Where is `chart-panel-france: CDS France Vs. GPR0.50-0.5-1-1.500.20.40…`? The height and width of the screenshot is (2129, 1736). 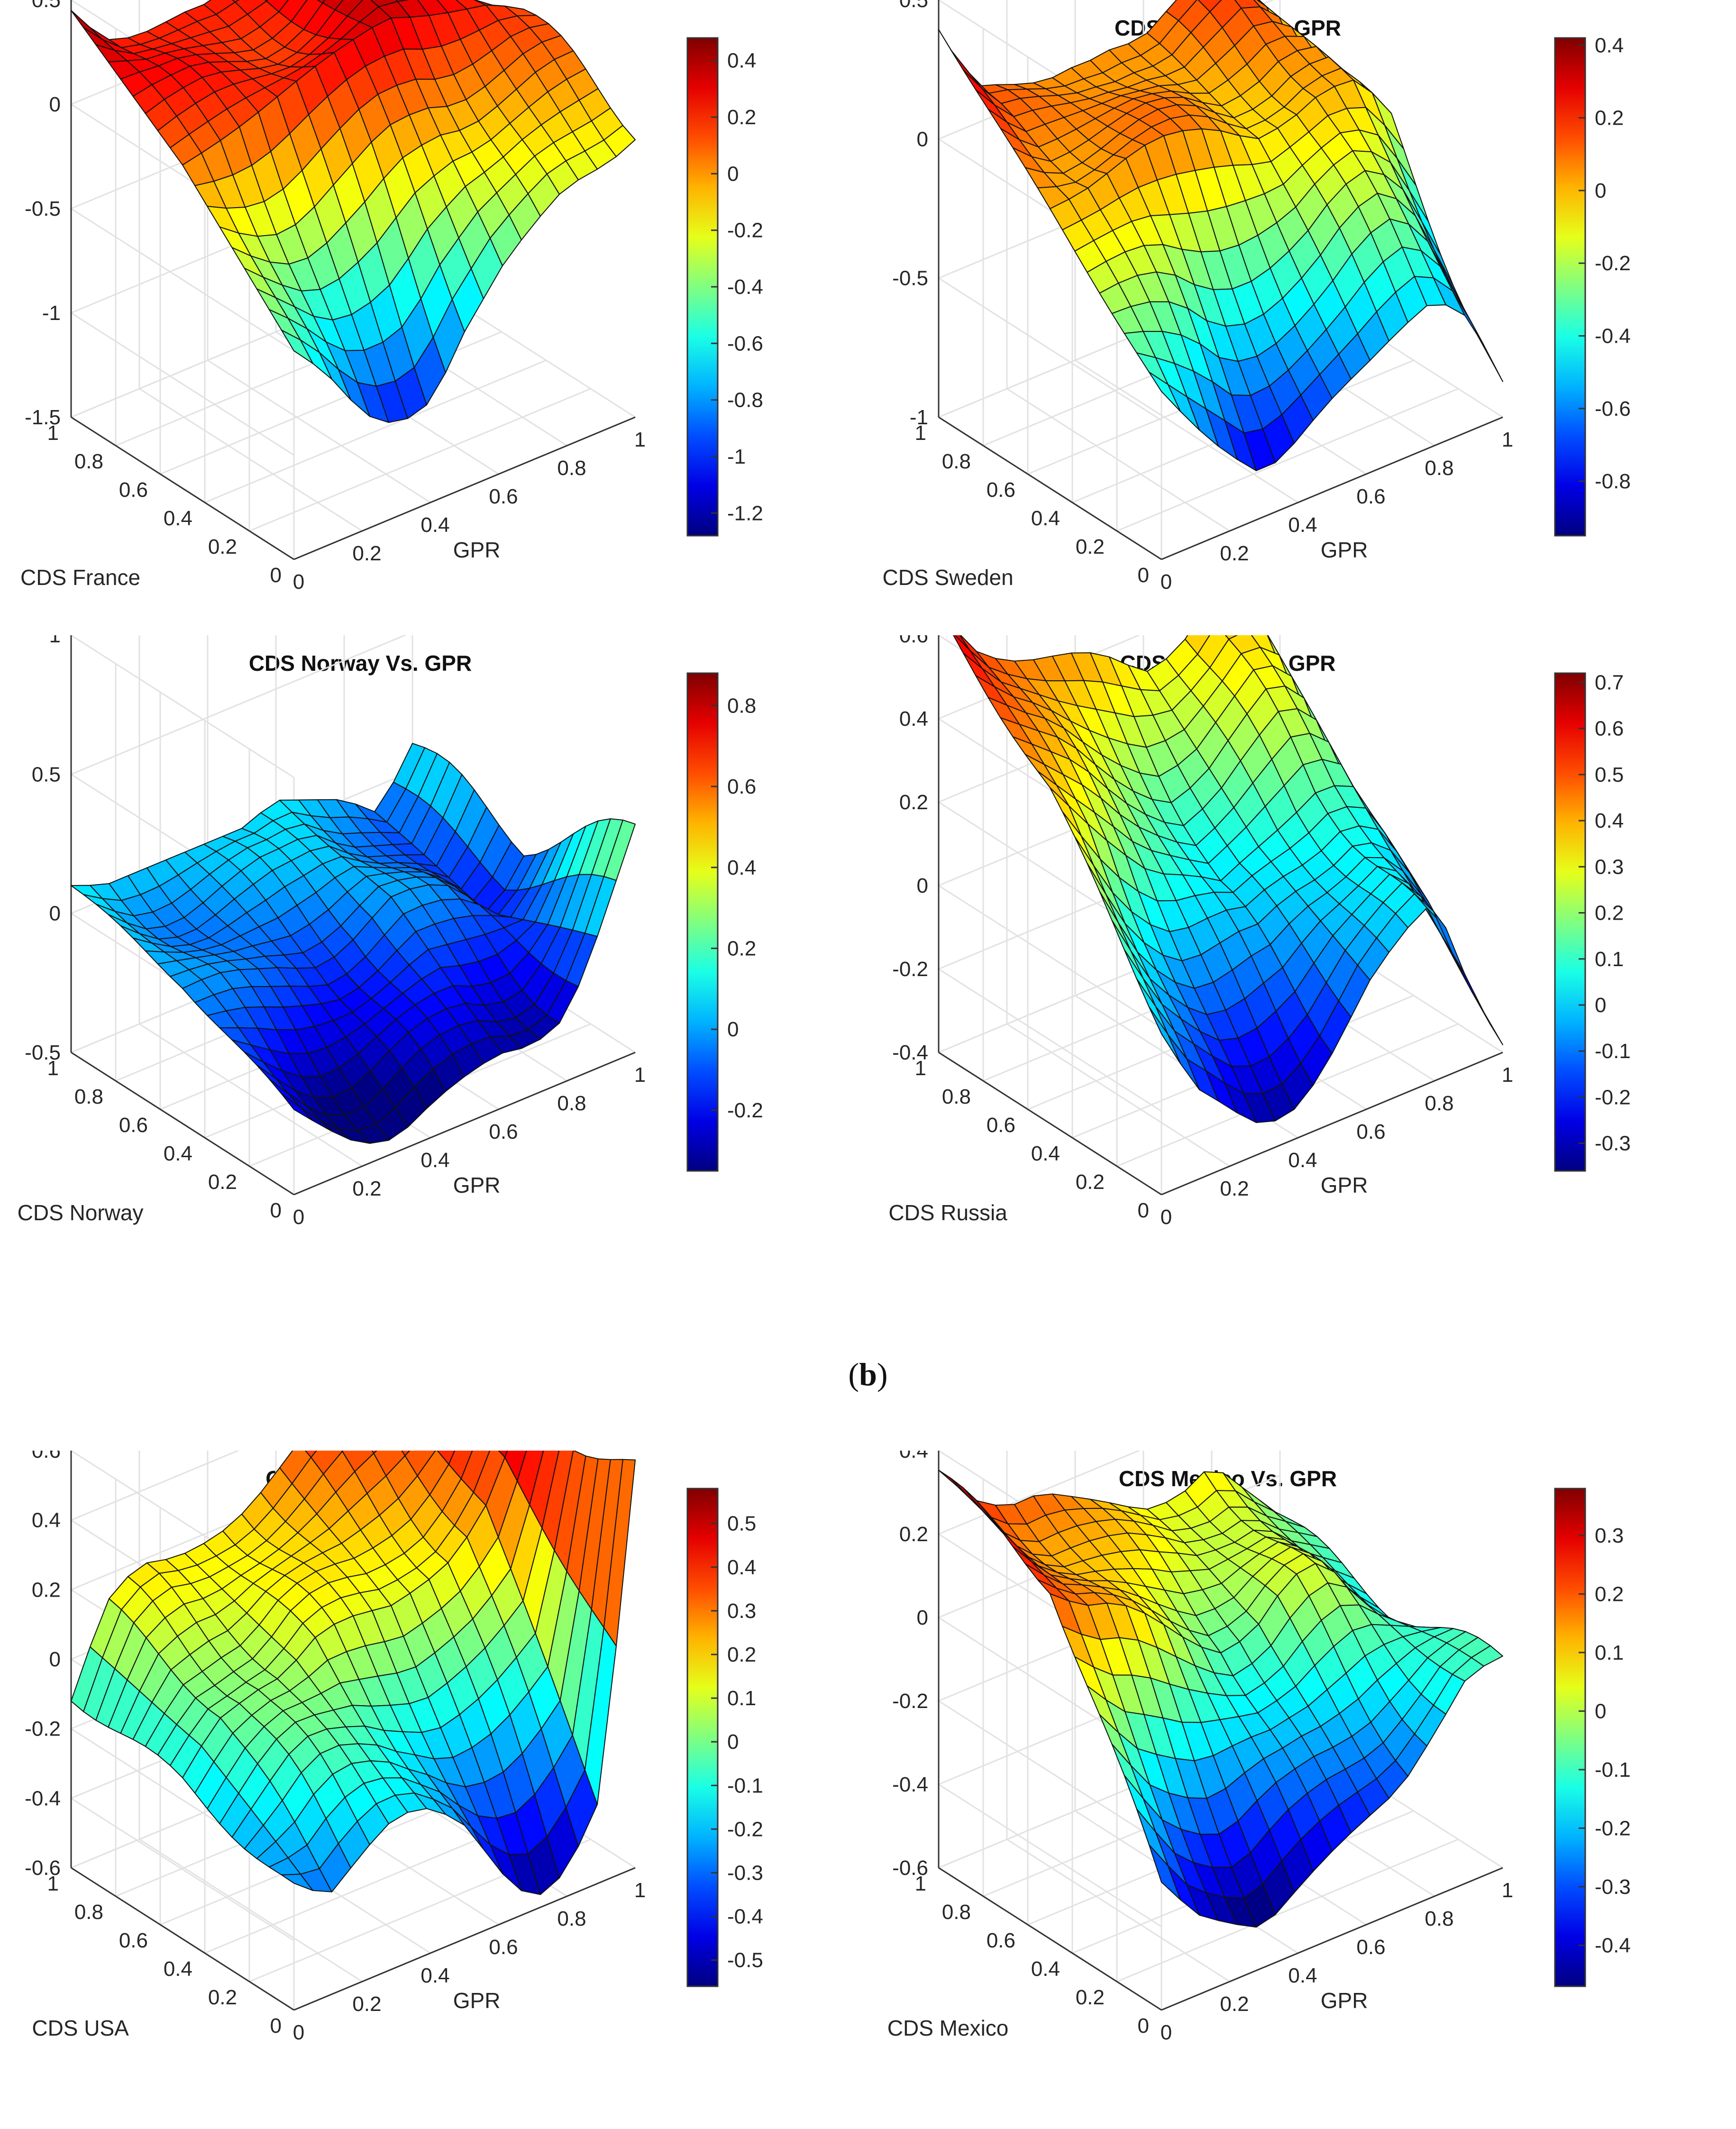
chart-panel-france: CDS France Vs. GPR0.50-0.5-1-1.500.20.40… is located at coordinates (434, 308).